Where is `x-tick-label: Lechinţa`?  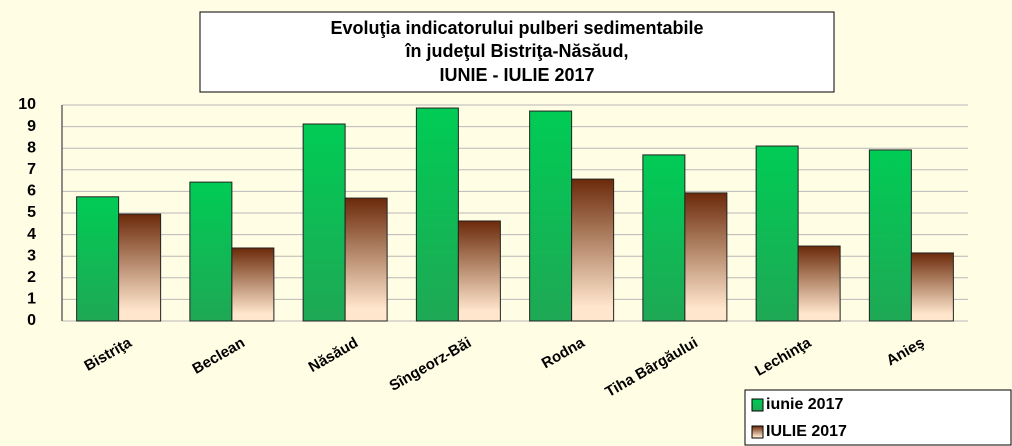
x-tick-label: Lechinţa is located at coordinates (783, 357).